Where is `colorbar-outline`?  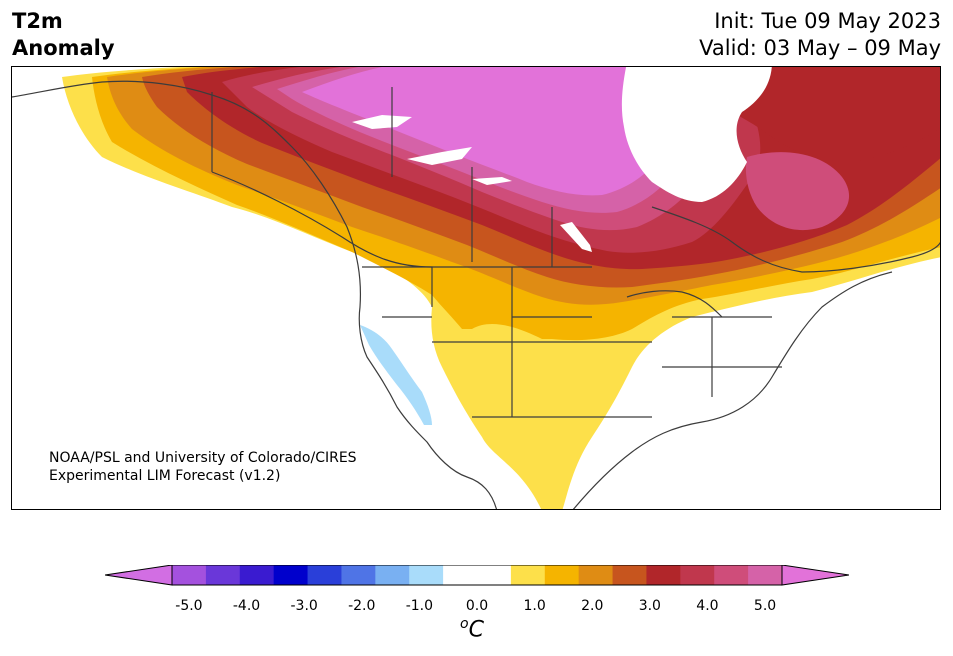
colorbar-outline is located at coordinates (477, 575).